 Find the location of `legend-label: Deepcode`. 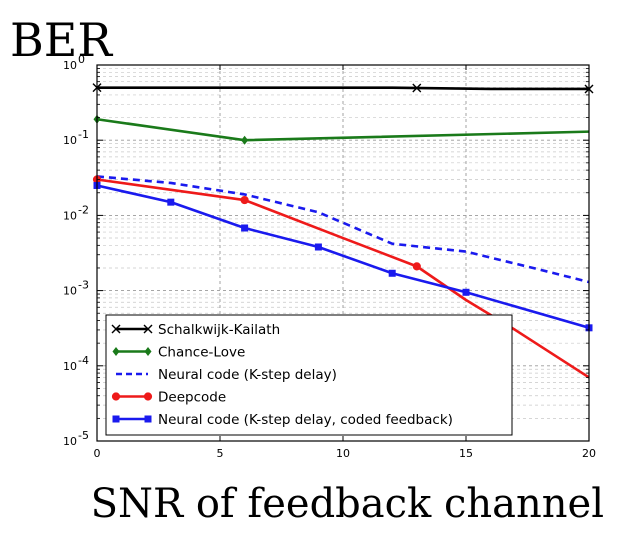

legend-label: Deepcode is located at coordinates (192, 398).